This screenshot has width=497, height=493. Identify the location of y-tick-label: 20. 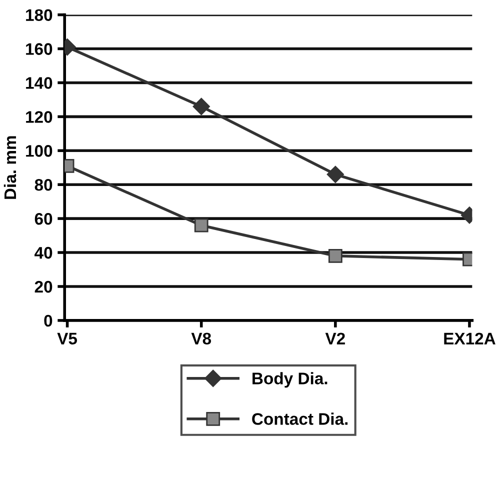
(43, 286).